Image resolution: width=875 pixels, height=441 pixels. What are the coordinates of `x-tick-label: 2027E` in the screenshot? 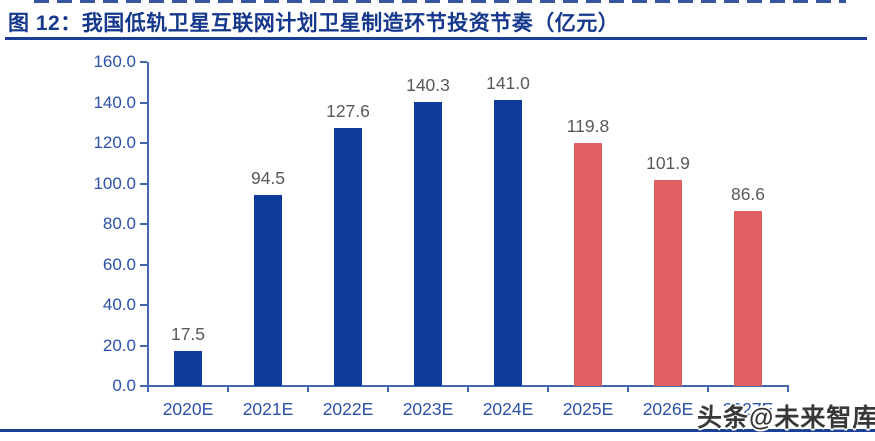 It's located at (748, 409).